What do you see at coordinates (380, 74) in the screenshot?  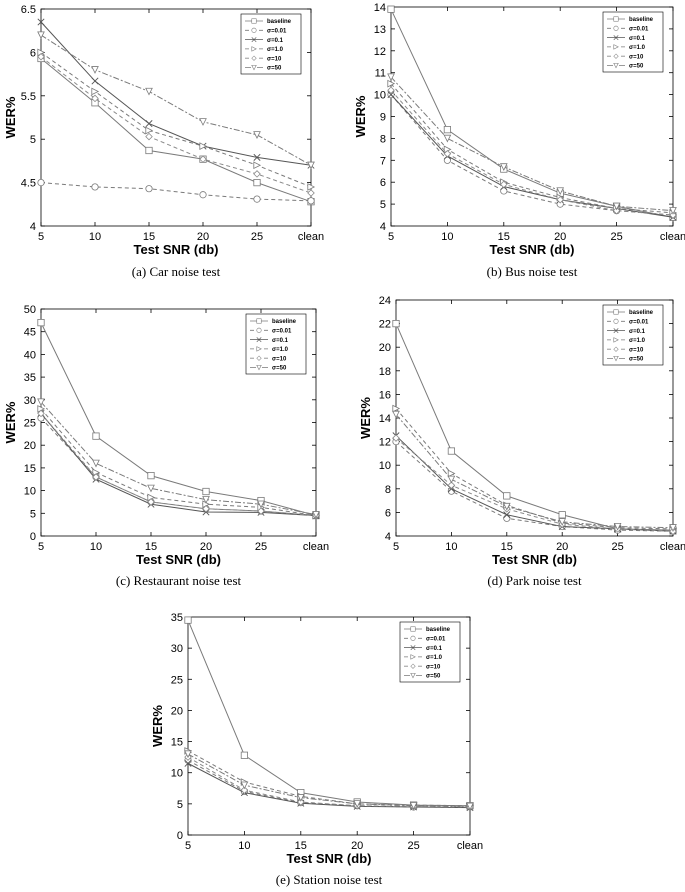 I see `y-tick-label: 11` at bounding box center [380, 74].